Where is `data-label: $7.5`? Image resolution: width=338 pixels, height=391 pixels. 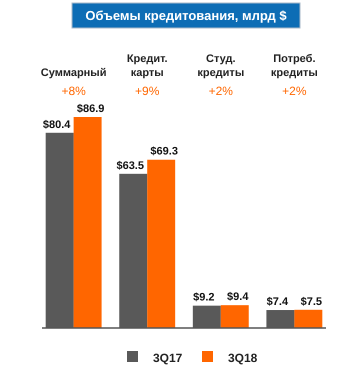 data-label: $7.5 is located at coordinates (311, 302).